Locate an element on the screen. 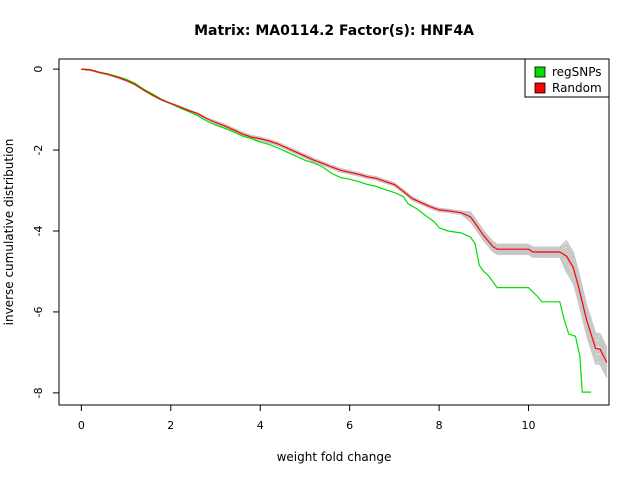  y-axis-label: inverse cumulative distribution is located at coordinates (9, 232).